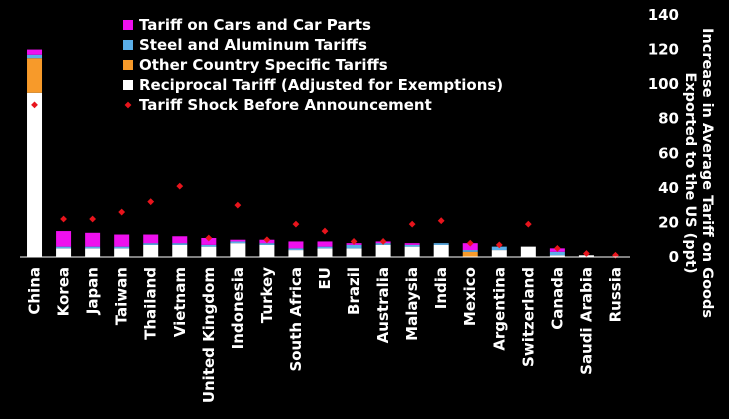 This screenshot has height=419, width=729. Describe the element at coordinates (325, 247) in the screenshot. I see `bar-steel-and-aluminum-tariffs-eu` at that location.